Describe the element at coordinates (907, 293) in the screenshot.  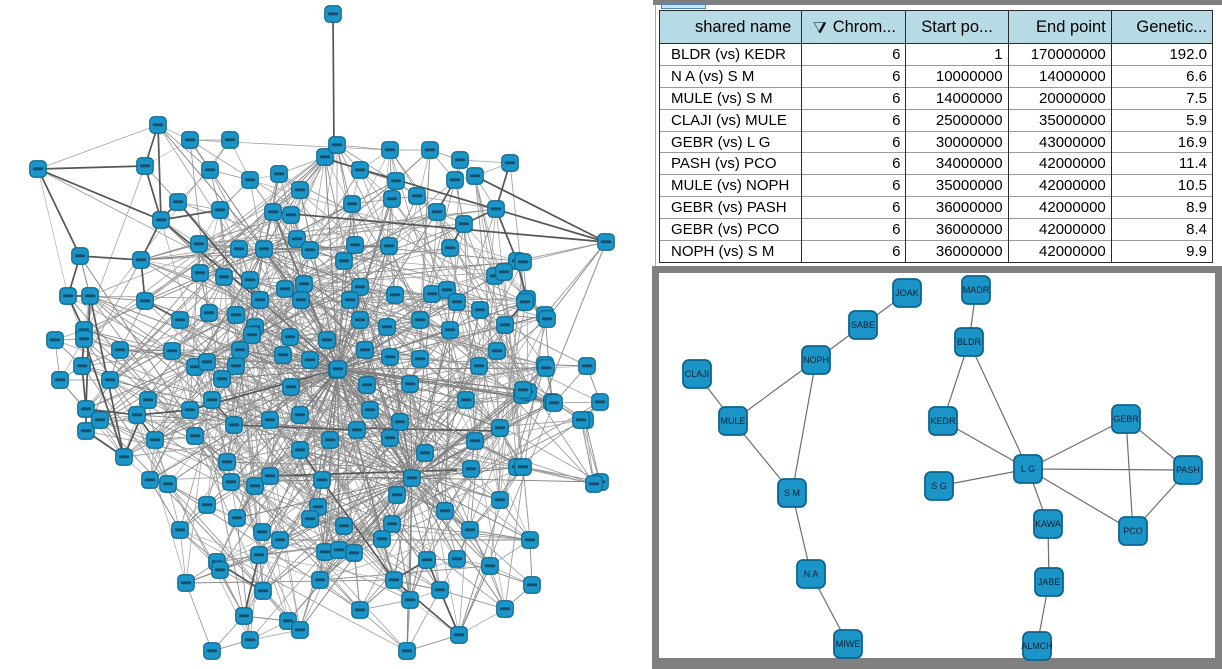
I see `svg-text: JOAK` at that location.